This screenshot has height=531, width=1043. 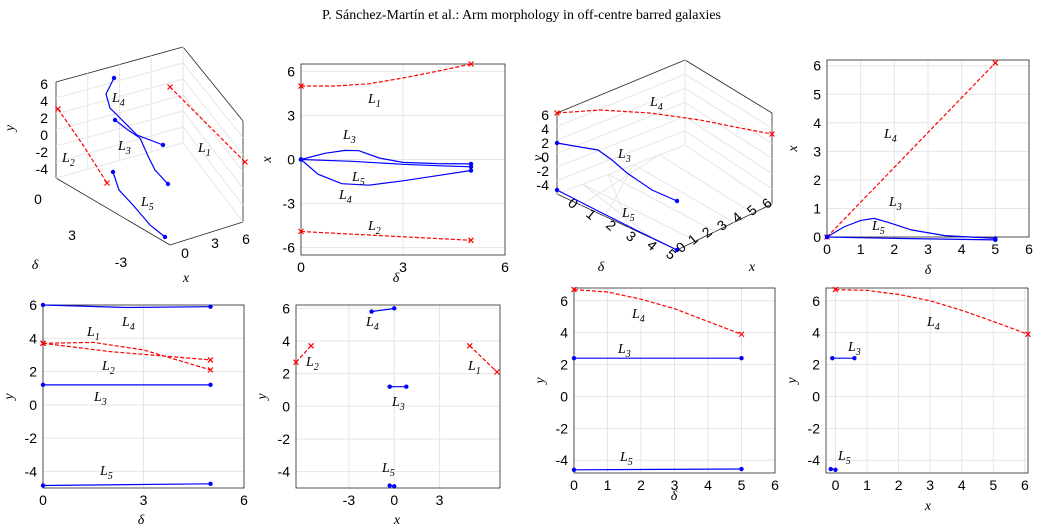 I want to click on p4-ytick-label: 5, so click(x=817, y=94).